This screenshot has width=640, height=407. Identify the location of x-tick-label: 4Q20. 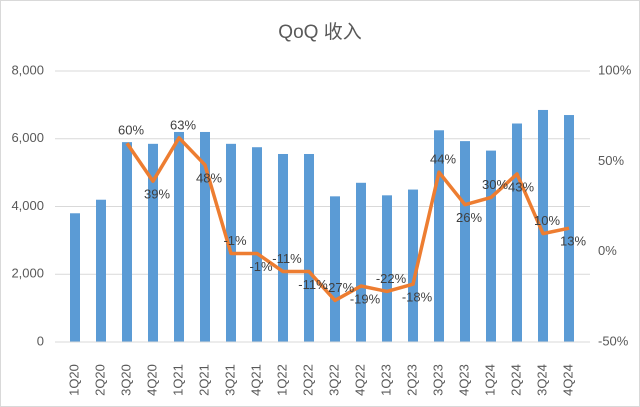
(151, 380).